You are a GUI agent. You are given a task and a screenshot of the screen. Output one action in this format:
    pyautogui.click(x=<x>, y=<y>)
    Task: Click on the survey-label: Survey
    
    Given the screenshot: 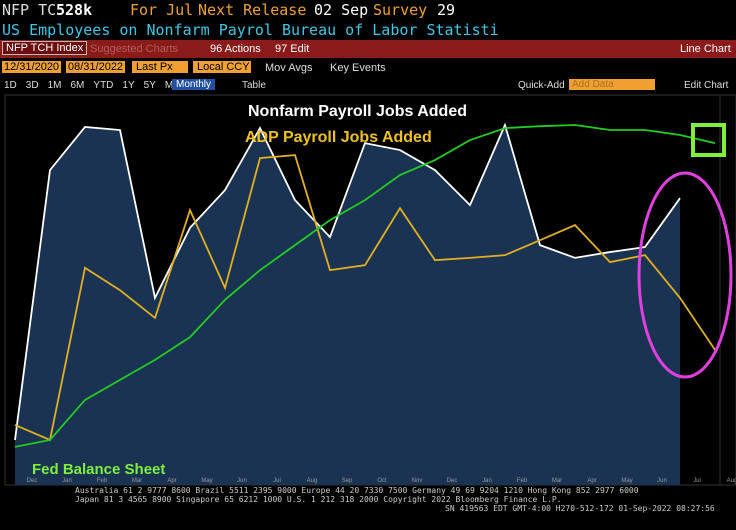 What is the action you would take?
    pyautogui.click(x=400, y=10)
    